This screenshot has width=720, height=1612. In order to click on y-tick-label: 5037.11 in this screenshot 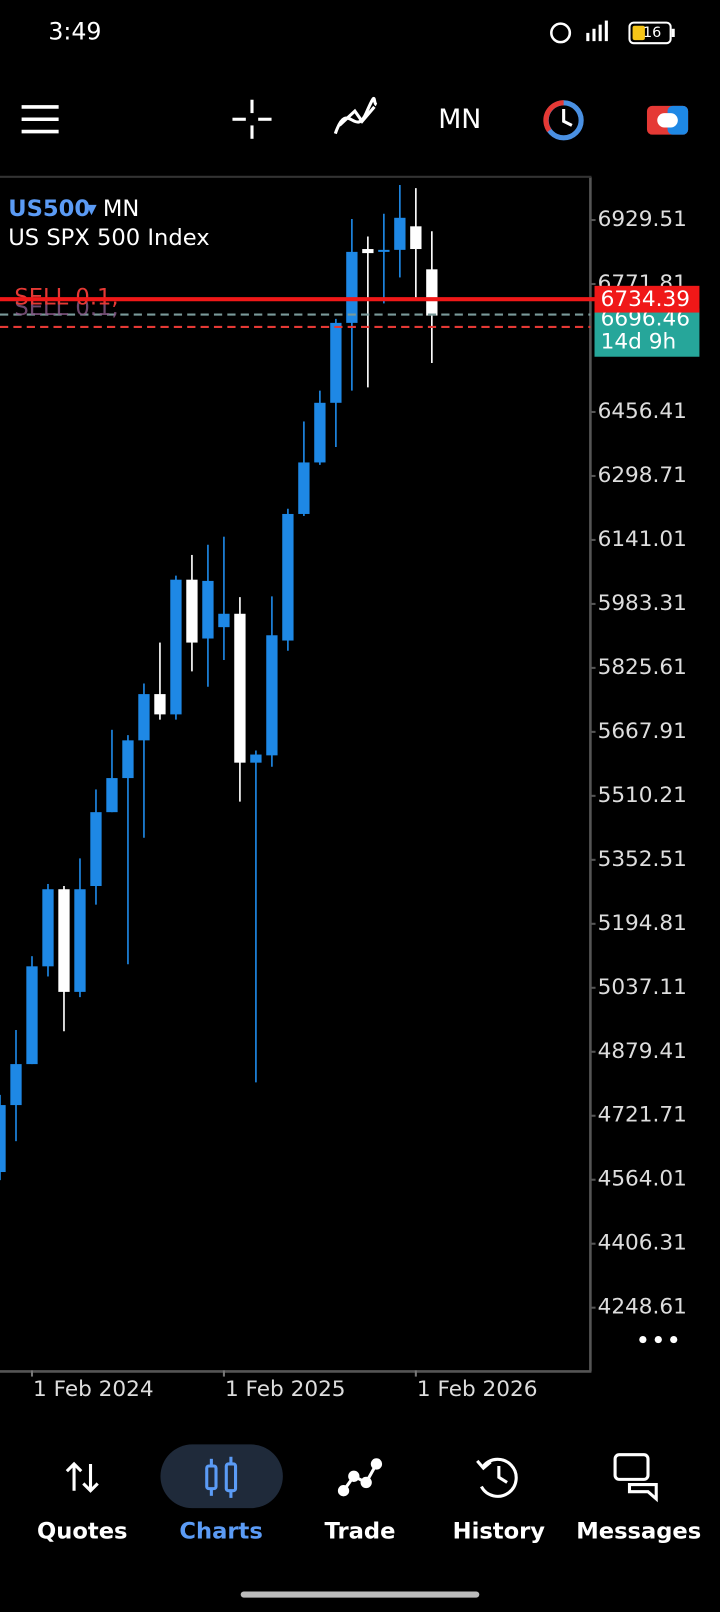, I will do `click(642, 987)`.